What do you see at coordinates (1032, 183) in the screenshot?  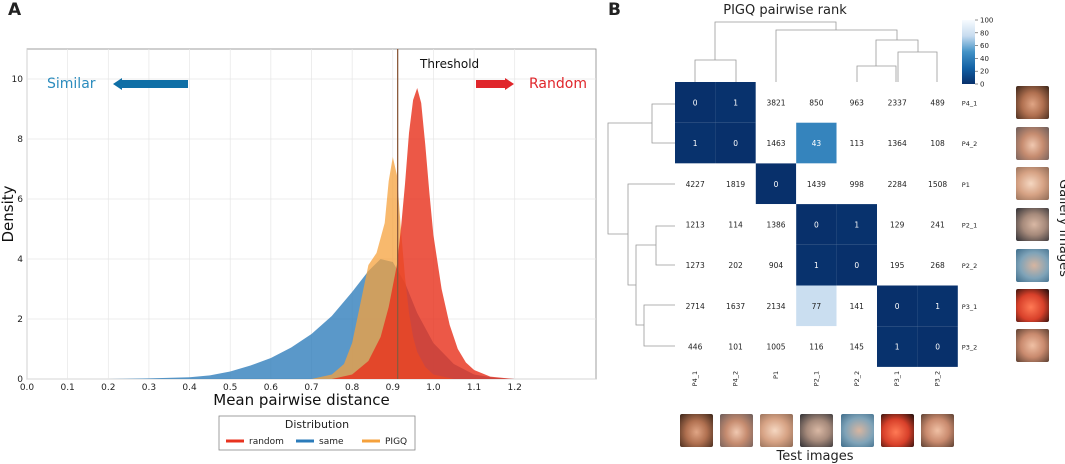 I see `gallery-image-p1` at bounding box center [1032, 183].